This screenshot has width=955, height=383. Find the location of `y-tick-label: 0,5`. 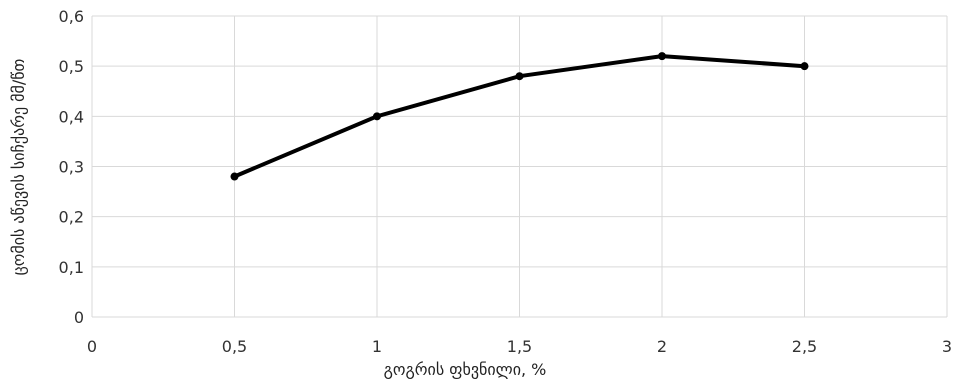

y-tick-label: 0,5 is located at coordinates (71, 66).